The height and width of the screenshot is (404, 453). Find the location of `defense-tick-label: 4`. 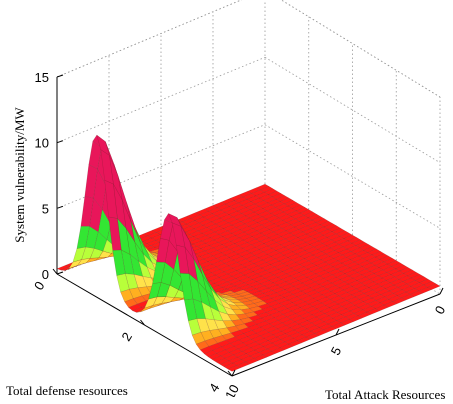

defense-tick-label: 4 is located at coordinates (214, 388).